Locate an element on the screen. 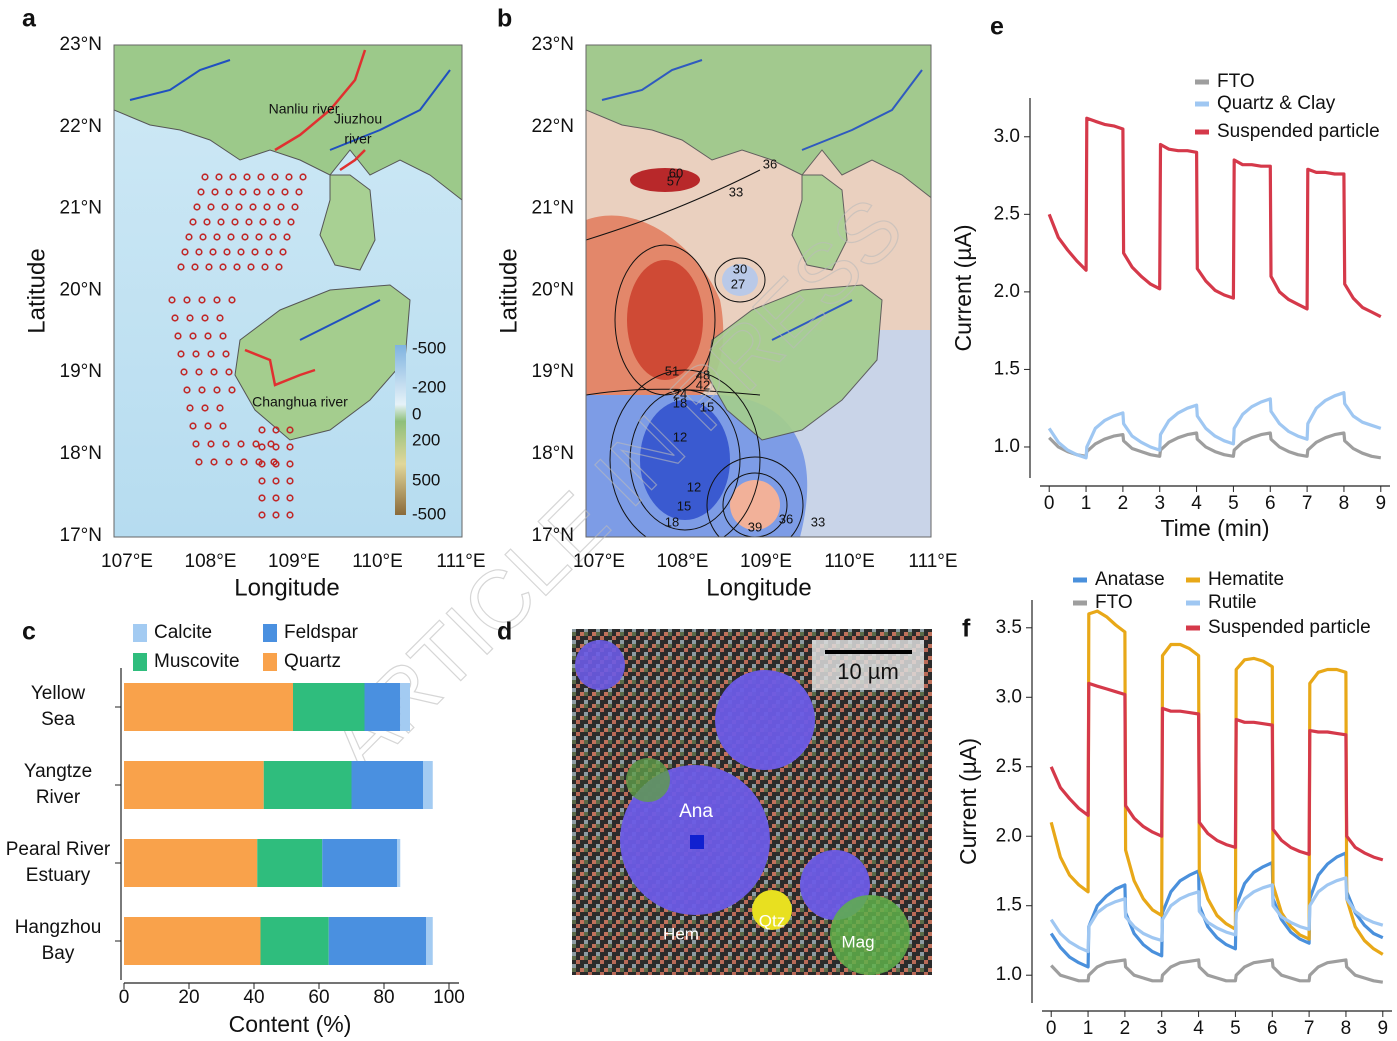 Image resolution: width=1397 pixels, height=1041 pixels. contour-label: 51 is located at coordinates (672, 370).